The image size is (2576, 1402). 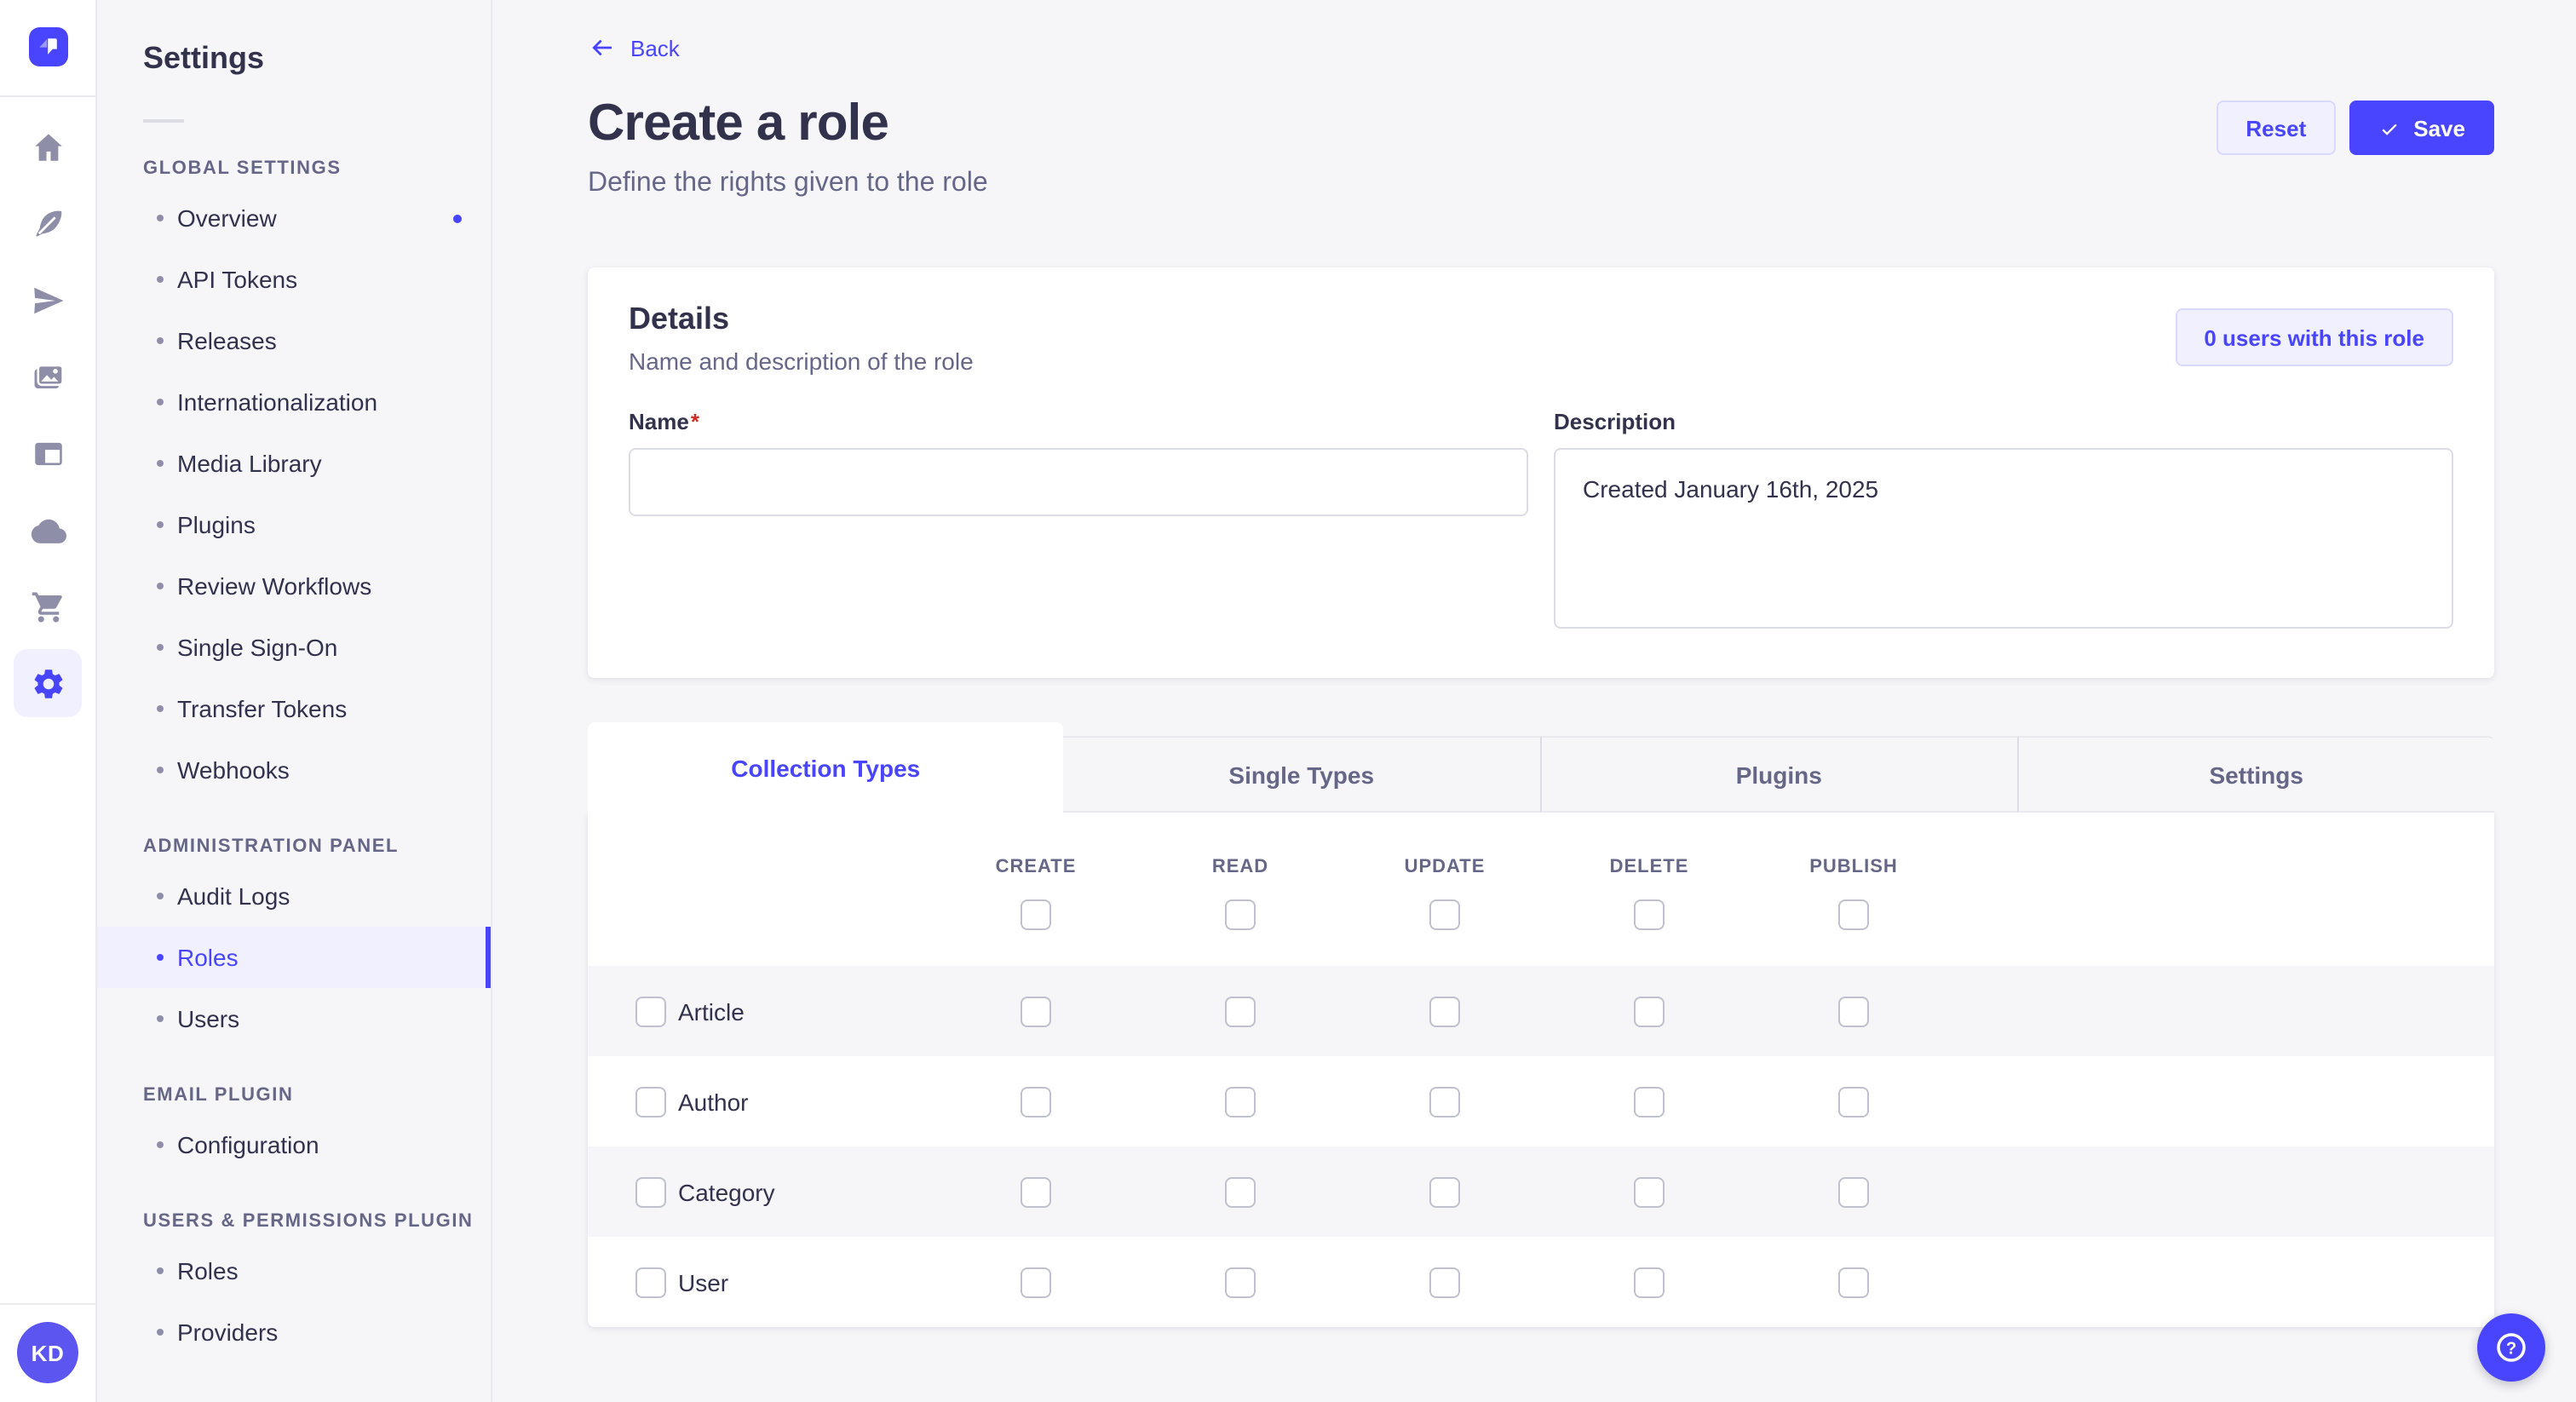 What do you see at coordinates (308, 1221) in the screenshot?
I see `section-users-permissions-plugin: USERS & PERMISSIONS PLUGIN` at bounding box center [308, 1221].